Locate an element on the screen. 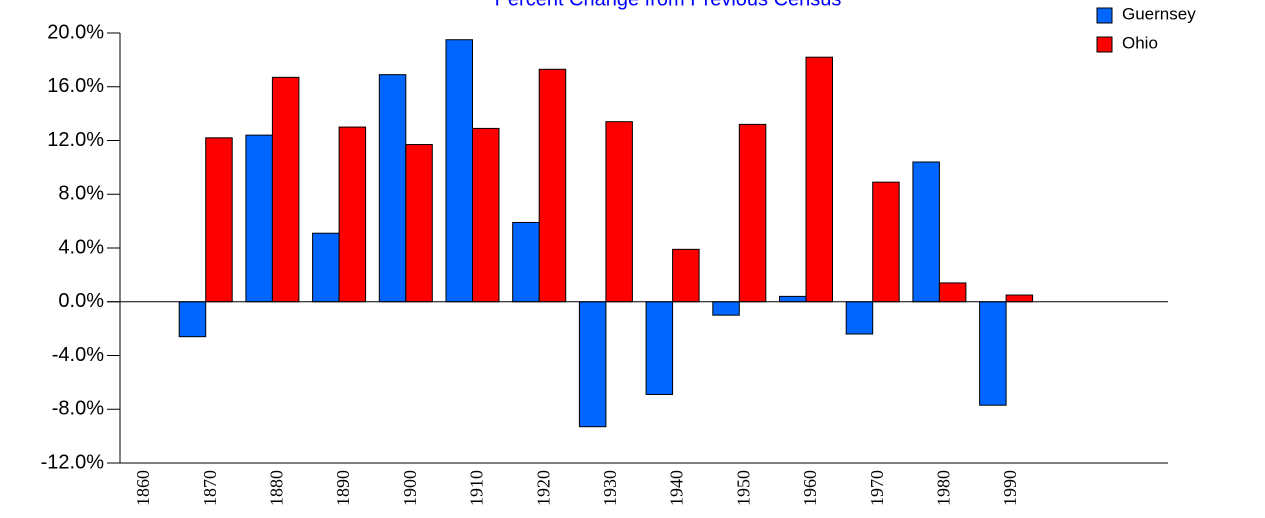 The width and height of the screenshot is (1265, 518). x-tick-label: 1880 is located at coordinates (277, 488).